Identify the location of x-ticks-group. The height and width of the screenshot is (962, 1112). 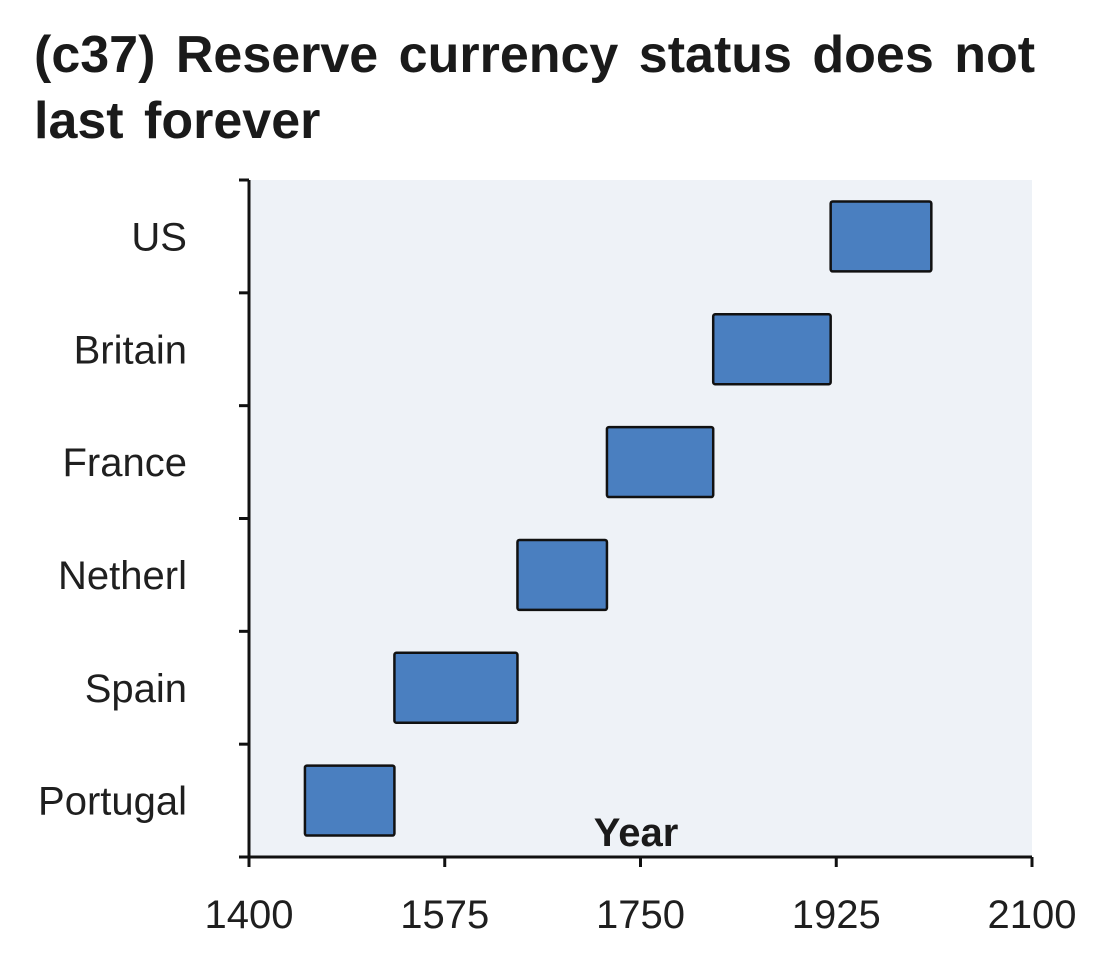
(640, 862).